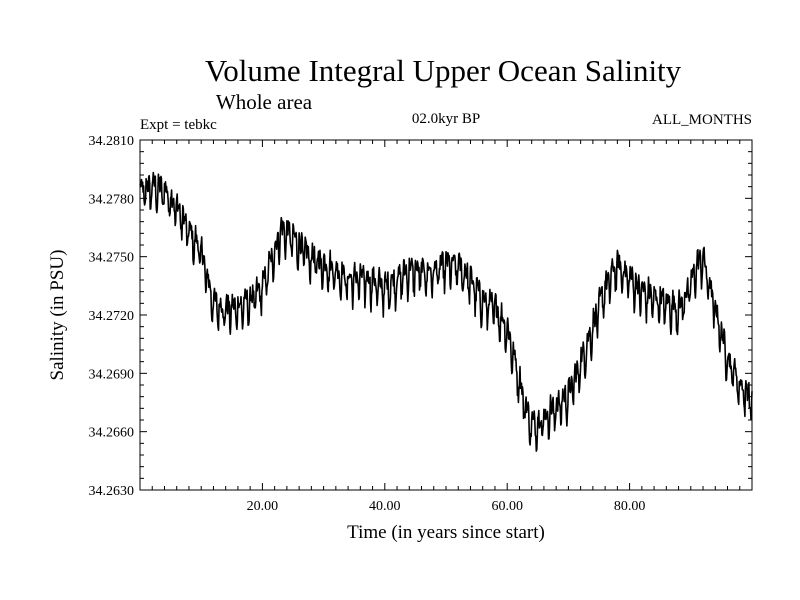 The width and height of the screenshot is (800, 600). Describe the element at coordinates (446, 506) in the screenshot. I see `x-tick-labels: 20.00 40.00 60.00 80.00` at that location.